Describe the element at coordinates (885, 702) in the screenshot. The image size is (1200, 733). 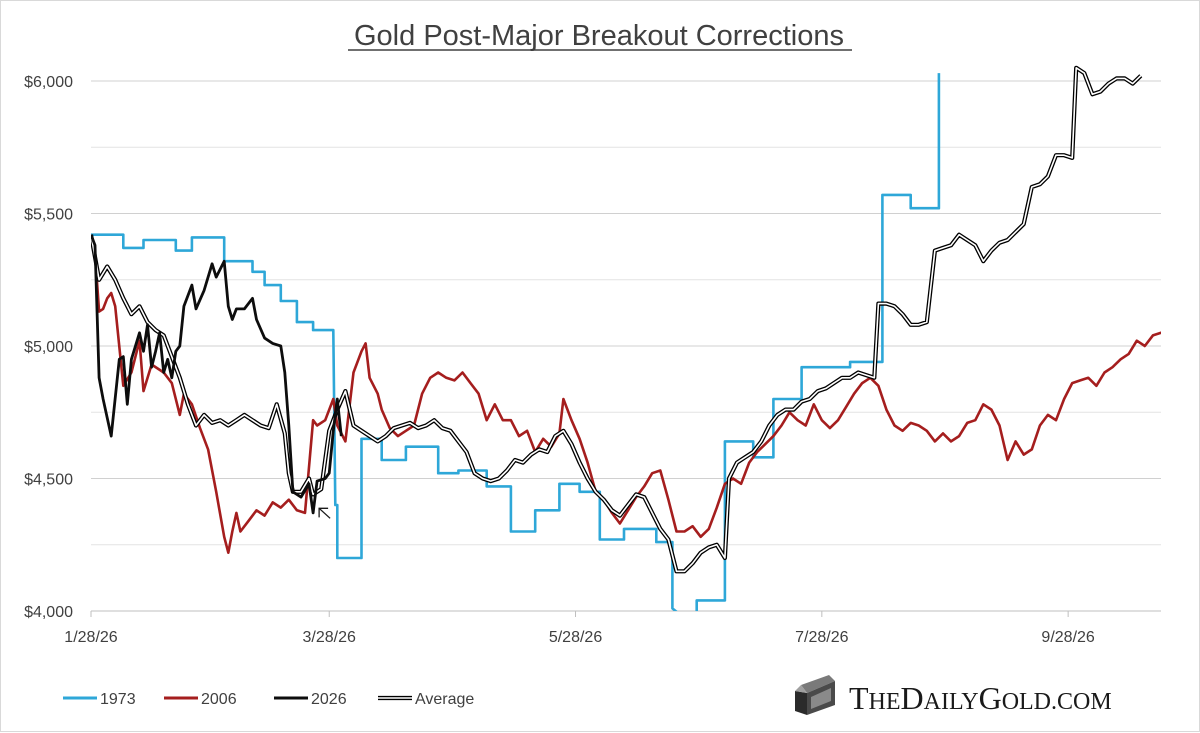
I see `brand-part1: HE` at that location.